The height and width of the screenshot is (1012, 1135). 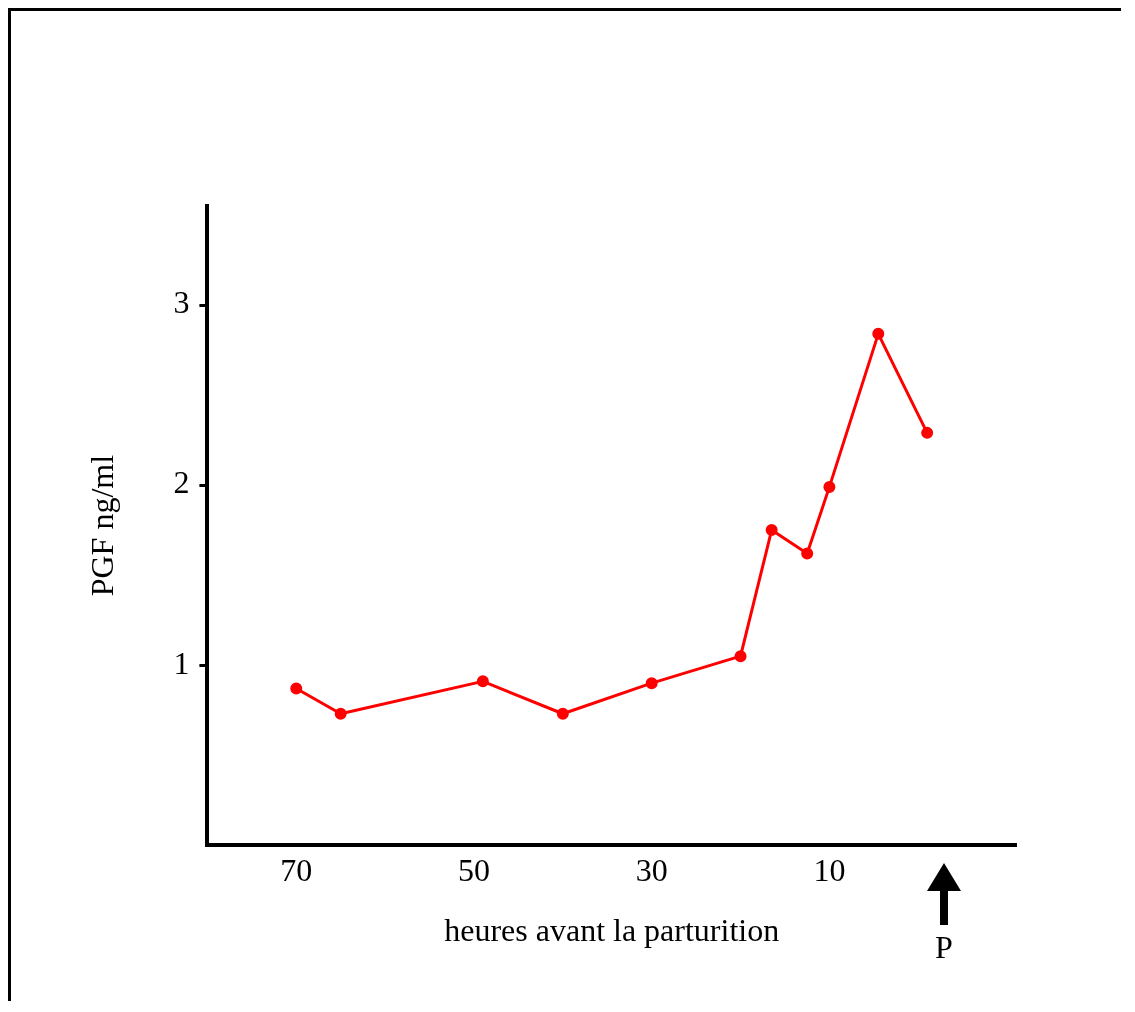 I want to click on y-tick-label: 3, so click(x=181, y=302).